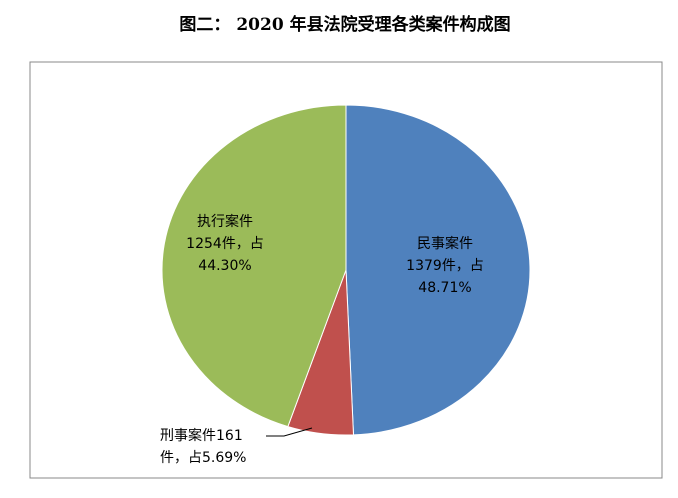 This screenshot has height=498, width=678. Describe the element at coordinates (229, 436) in the screenshot. I see `count-value: 161` at that location.